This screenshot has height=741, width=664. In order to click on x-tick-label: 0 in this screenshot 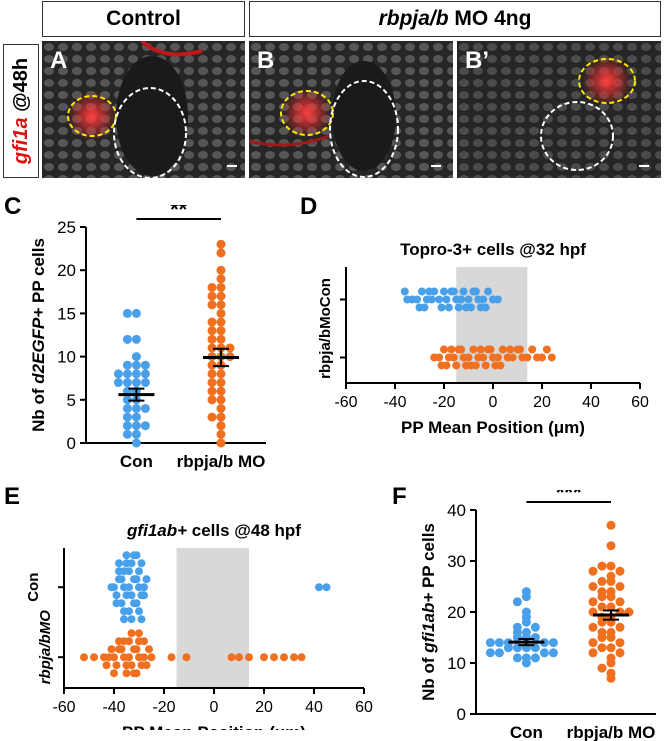, I will do `click(493, 402)`.